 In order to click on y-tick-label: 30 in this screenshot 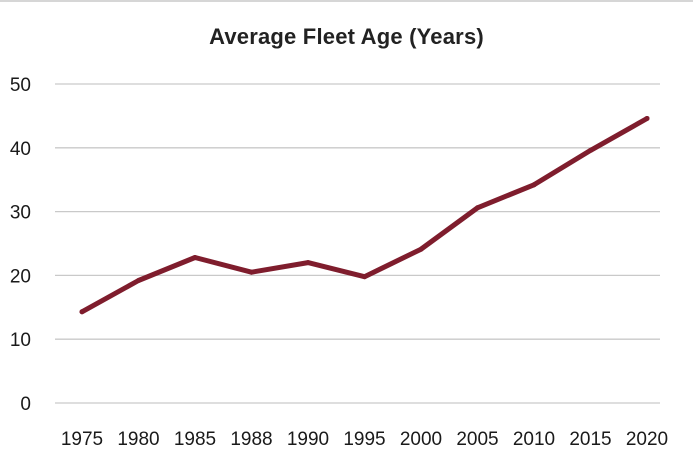, I will do `click(20, 213)`.